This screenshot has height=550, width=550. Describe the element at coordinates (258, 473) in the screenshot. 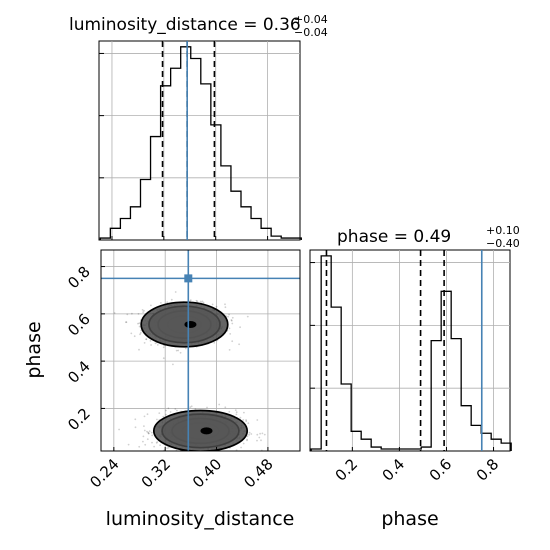

I see `x-tick-label: 0.48` at that location.